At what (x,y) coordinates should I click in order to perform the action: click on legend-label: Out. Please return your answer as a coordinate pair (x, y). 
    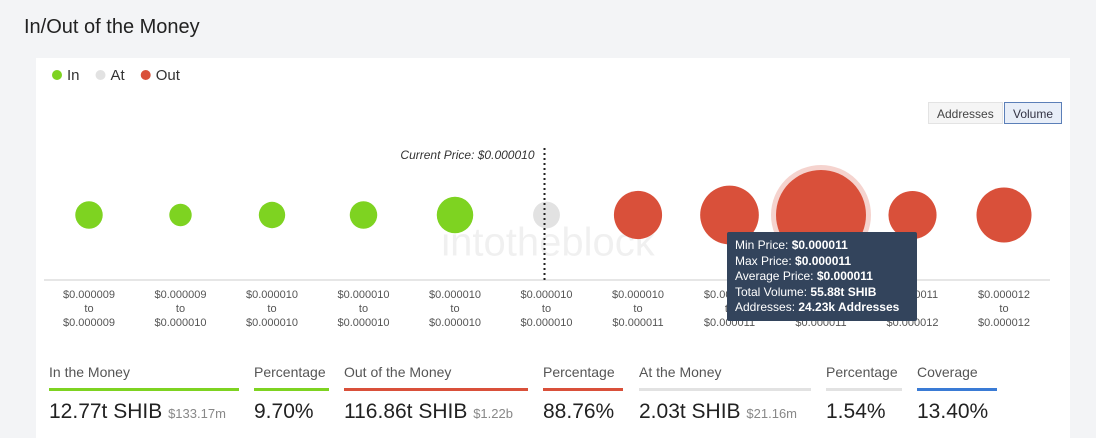
    Looking at the image, I should click on (168, 75).